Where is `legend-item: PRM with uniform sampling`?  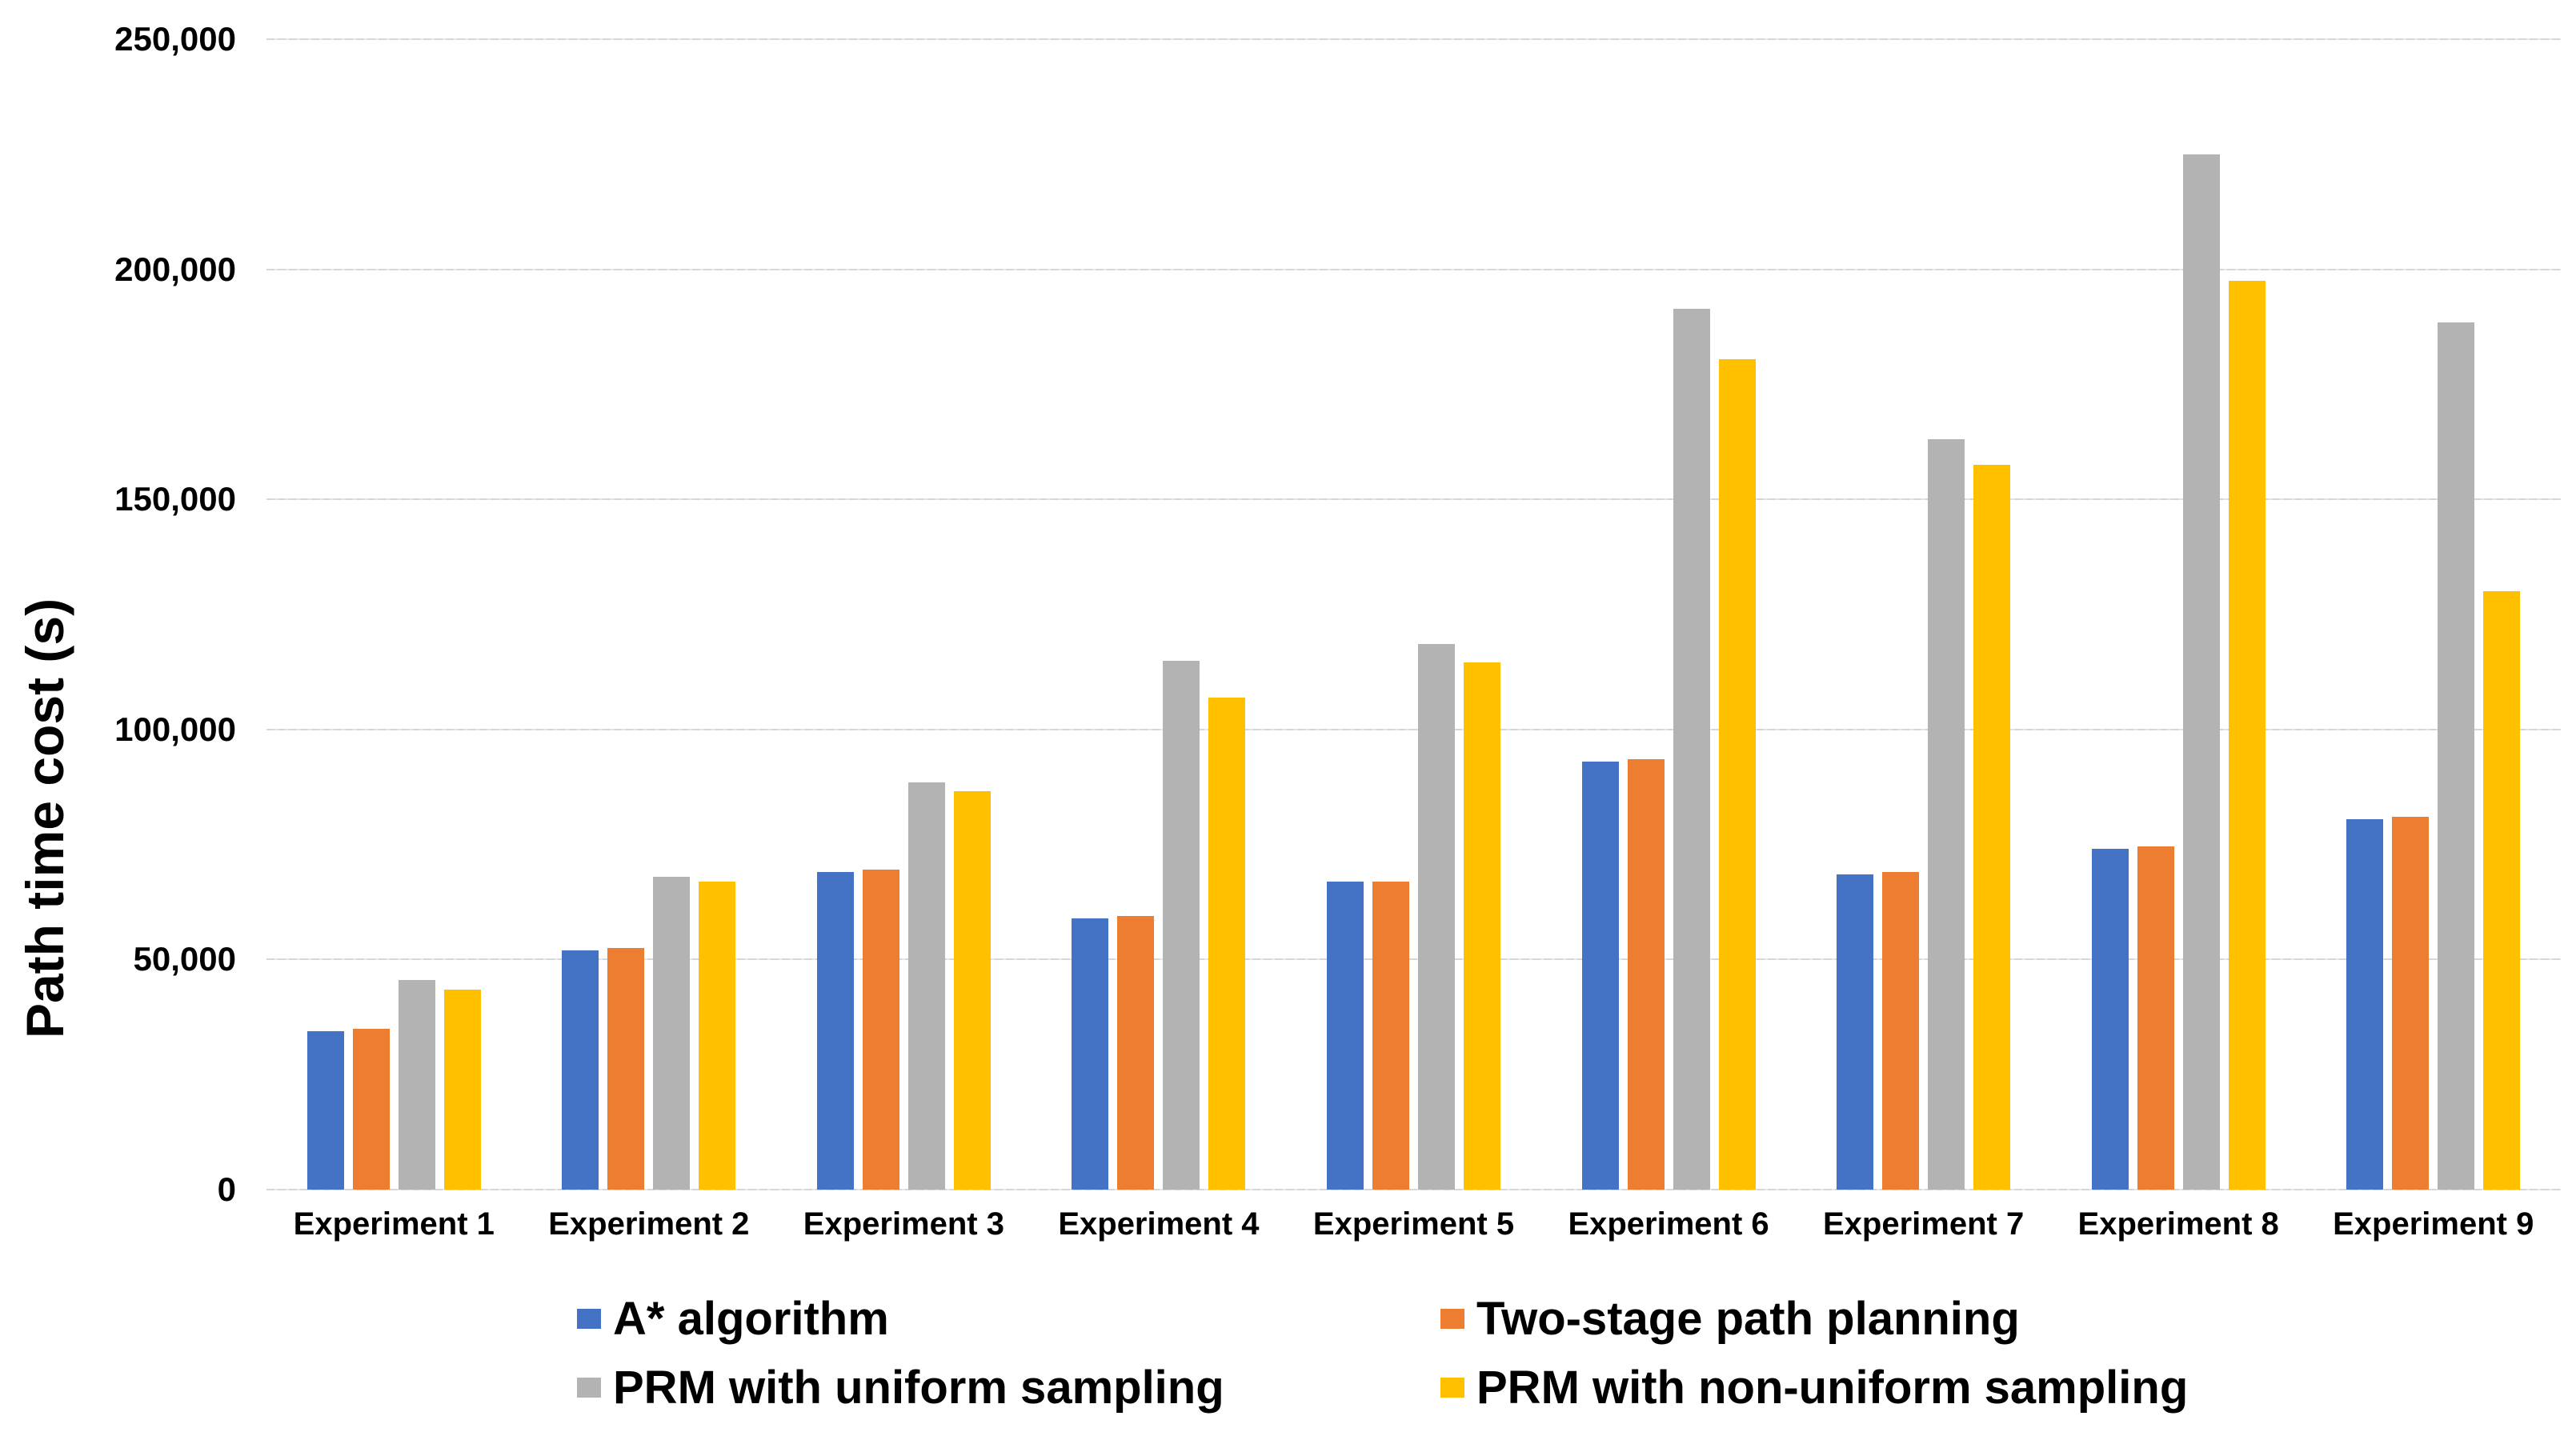 legend-item: PRM with uniform sampling is located at coordinates (900, 1387).